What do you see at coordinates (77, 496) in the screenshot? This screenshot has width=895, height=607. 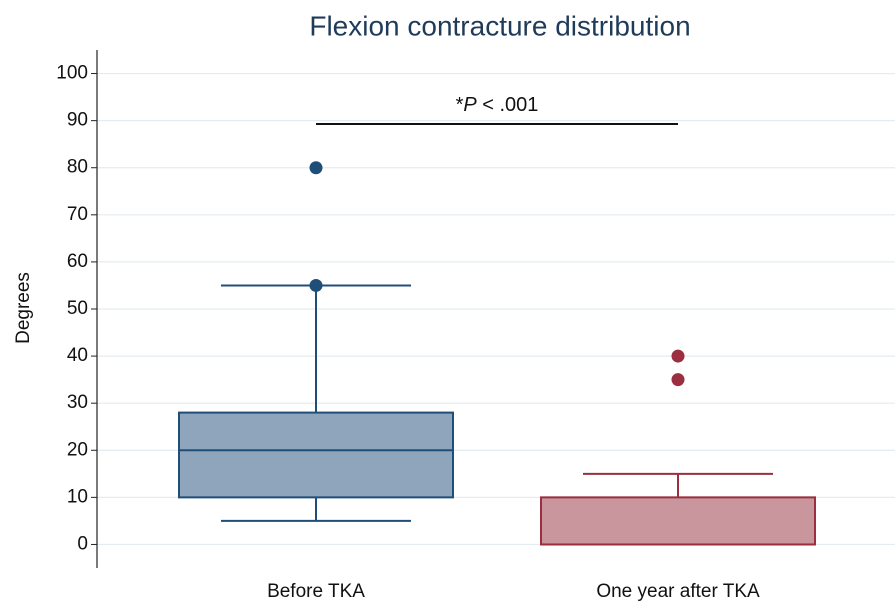 I see `y-tick-label: 10` at bounding box center [77, 496].